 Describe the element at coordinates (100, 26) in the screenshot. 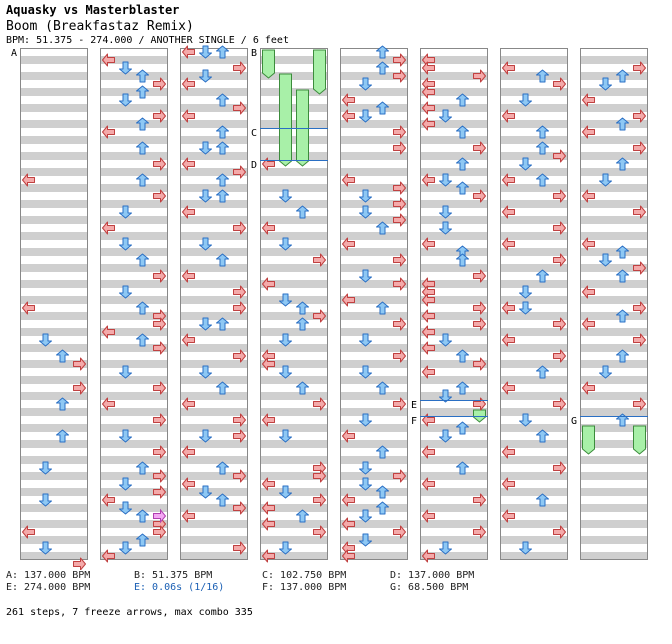

I see `song-title: Boom (Breakfastaz Remix)` at that location.